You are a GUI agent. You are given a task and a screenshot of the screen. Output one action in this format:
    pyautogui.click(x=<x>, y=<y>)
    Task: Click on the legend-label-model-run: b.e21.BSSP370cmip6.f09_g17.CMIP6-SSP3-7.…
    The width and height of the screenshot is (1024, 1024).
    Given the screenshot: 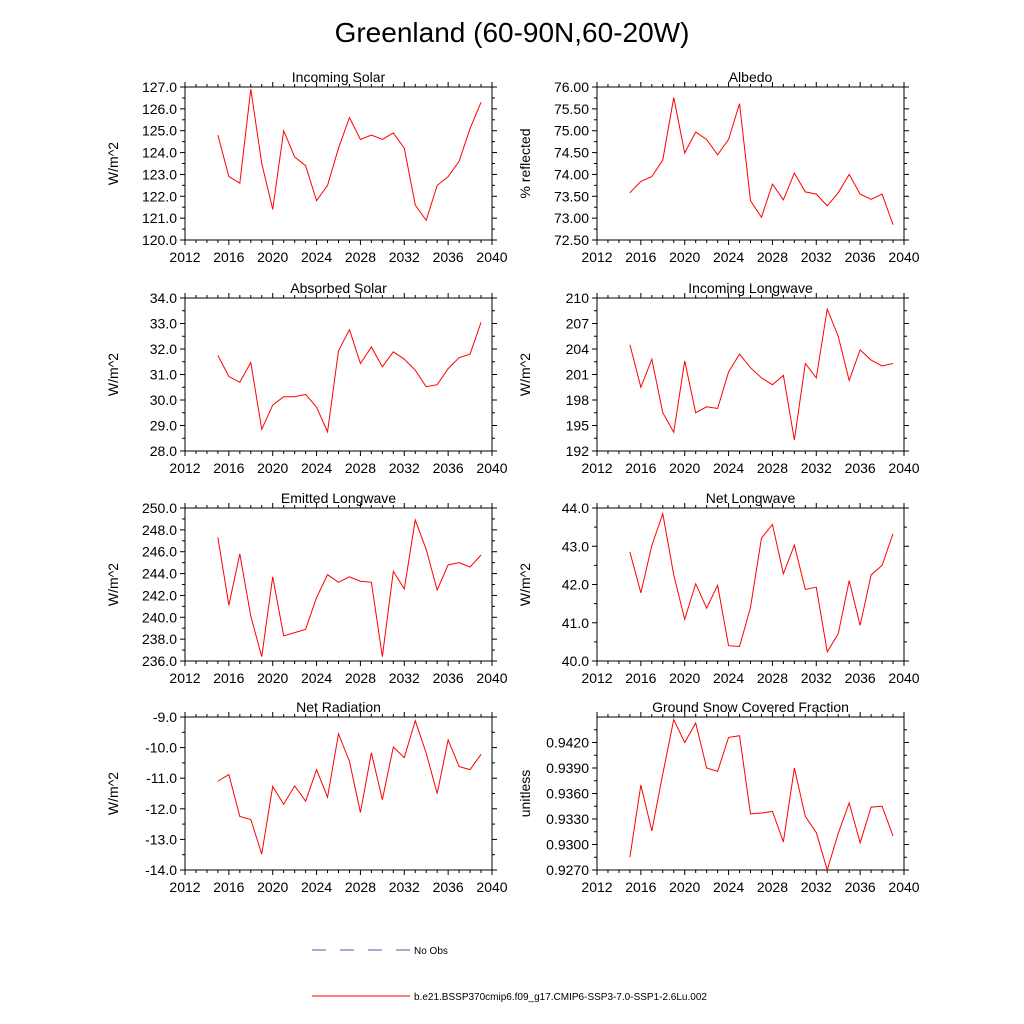 What is the action you would take?
    pyautogui.click(x=560, y=997)
    